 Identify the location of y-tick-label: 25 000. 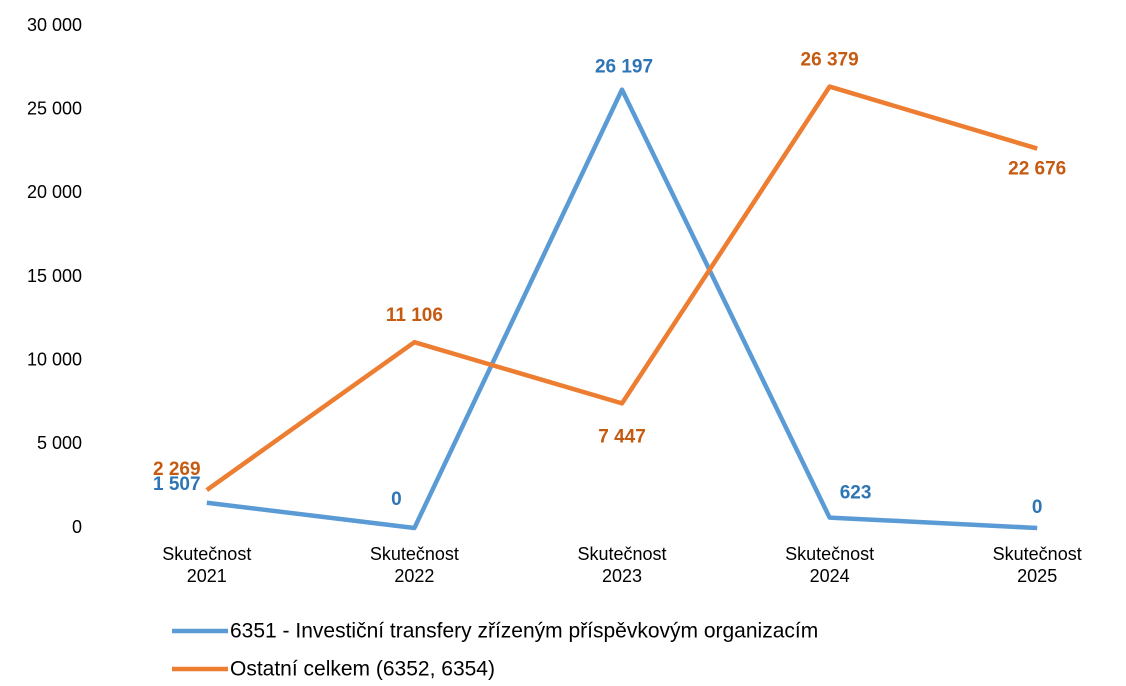
(54, 108).